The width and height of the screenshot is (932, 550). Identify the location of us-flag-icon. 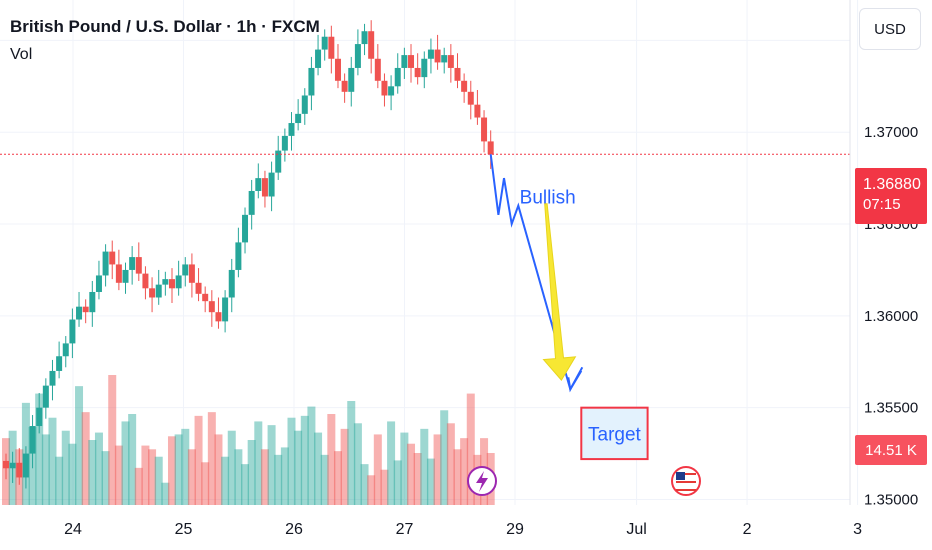
(686, 481).